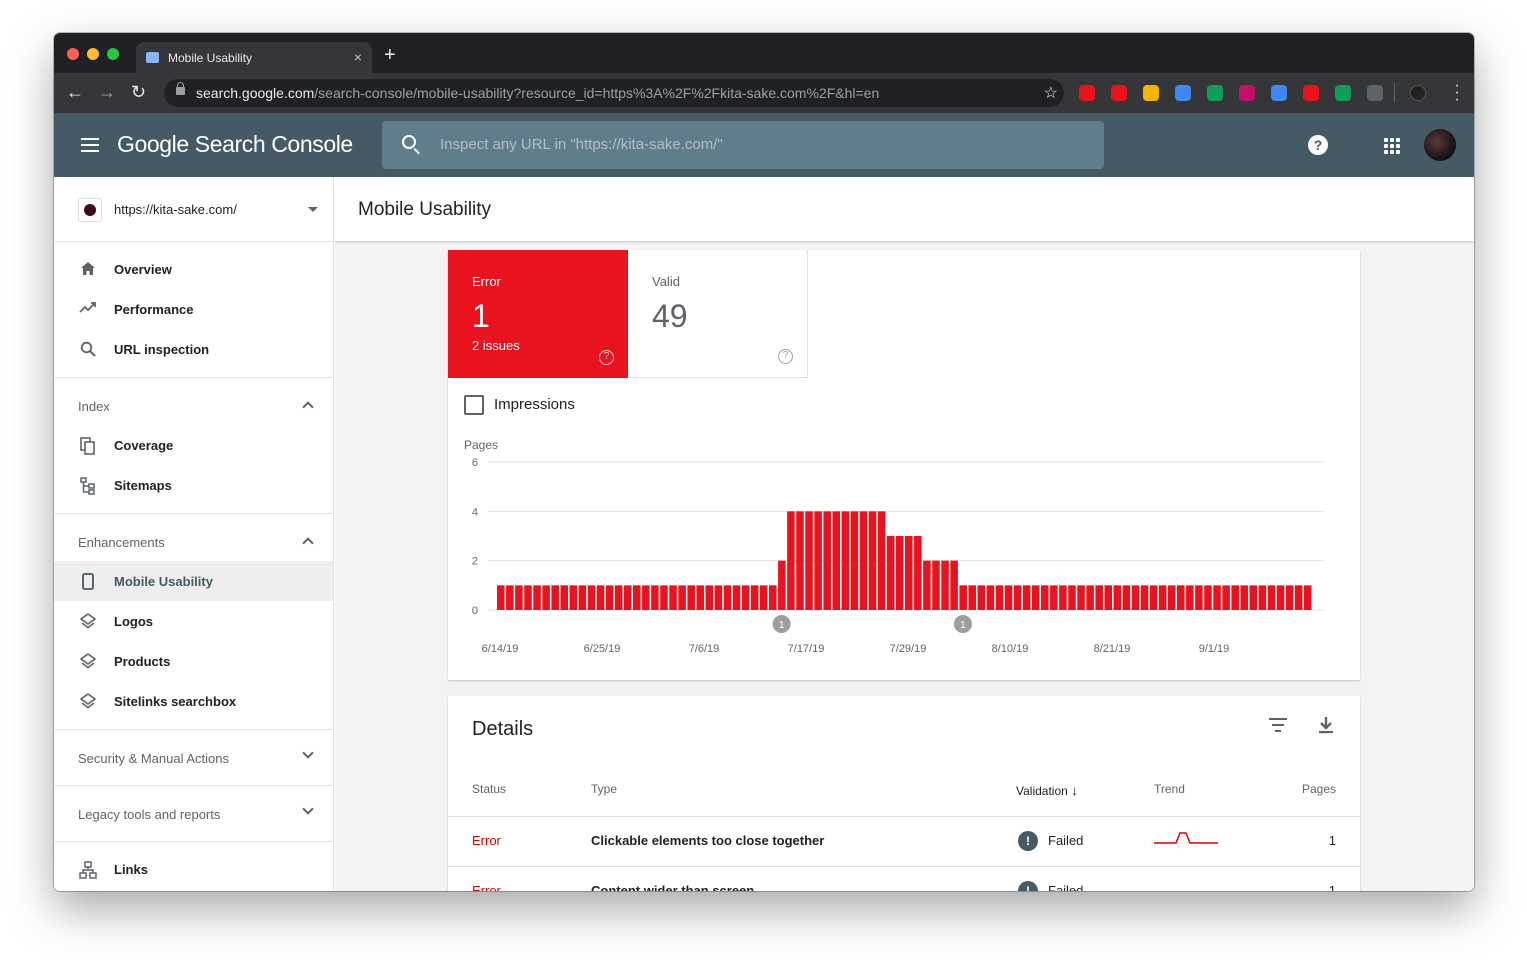 The height and width of the screenshot is (960, 1527). I want to click on extension-hex-icon, so click(1343, 93).